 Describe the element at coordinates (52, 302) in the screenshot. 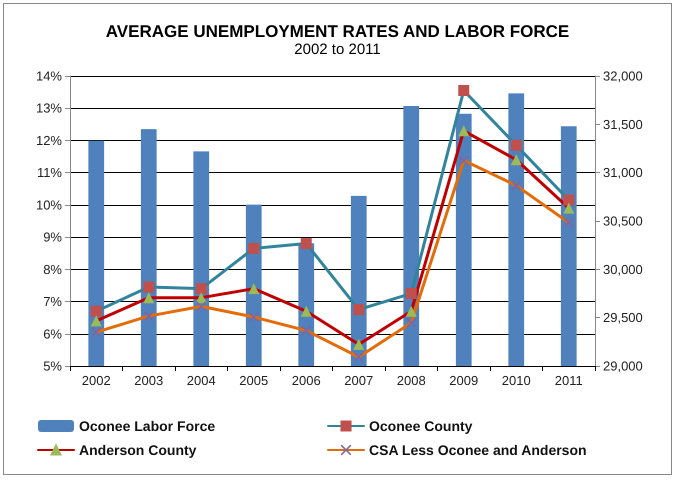

I see `y-tick-label: 7%` at that location.